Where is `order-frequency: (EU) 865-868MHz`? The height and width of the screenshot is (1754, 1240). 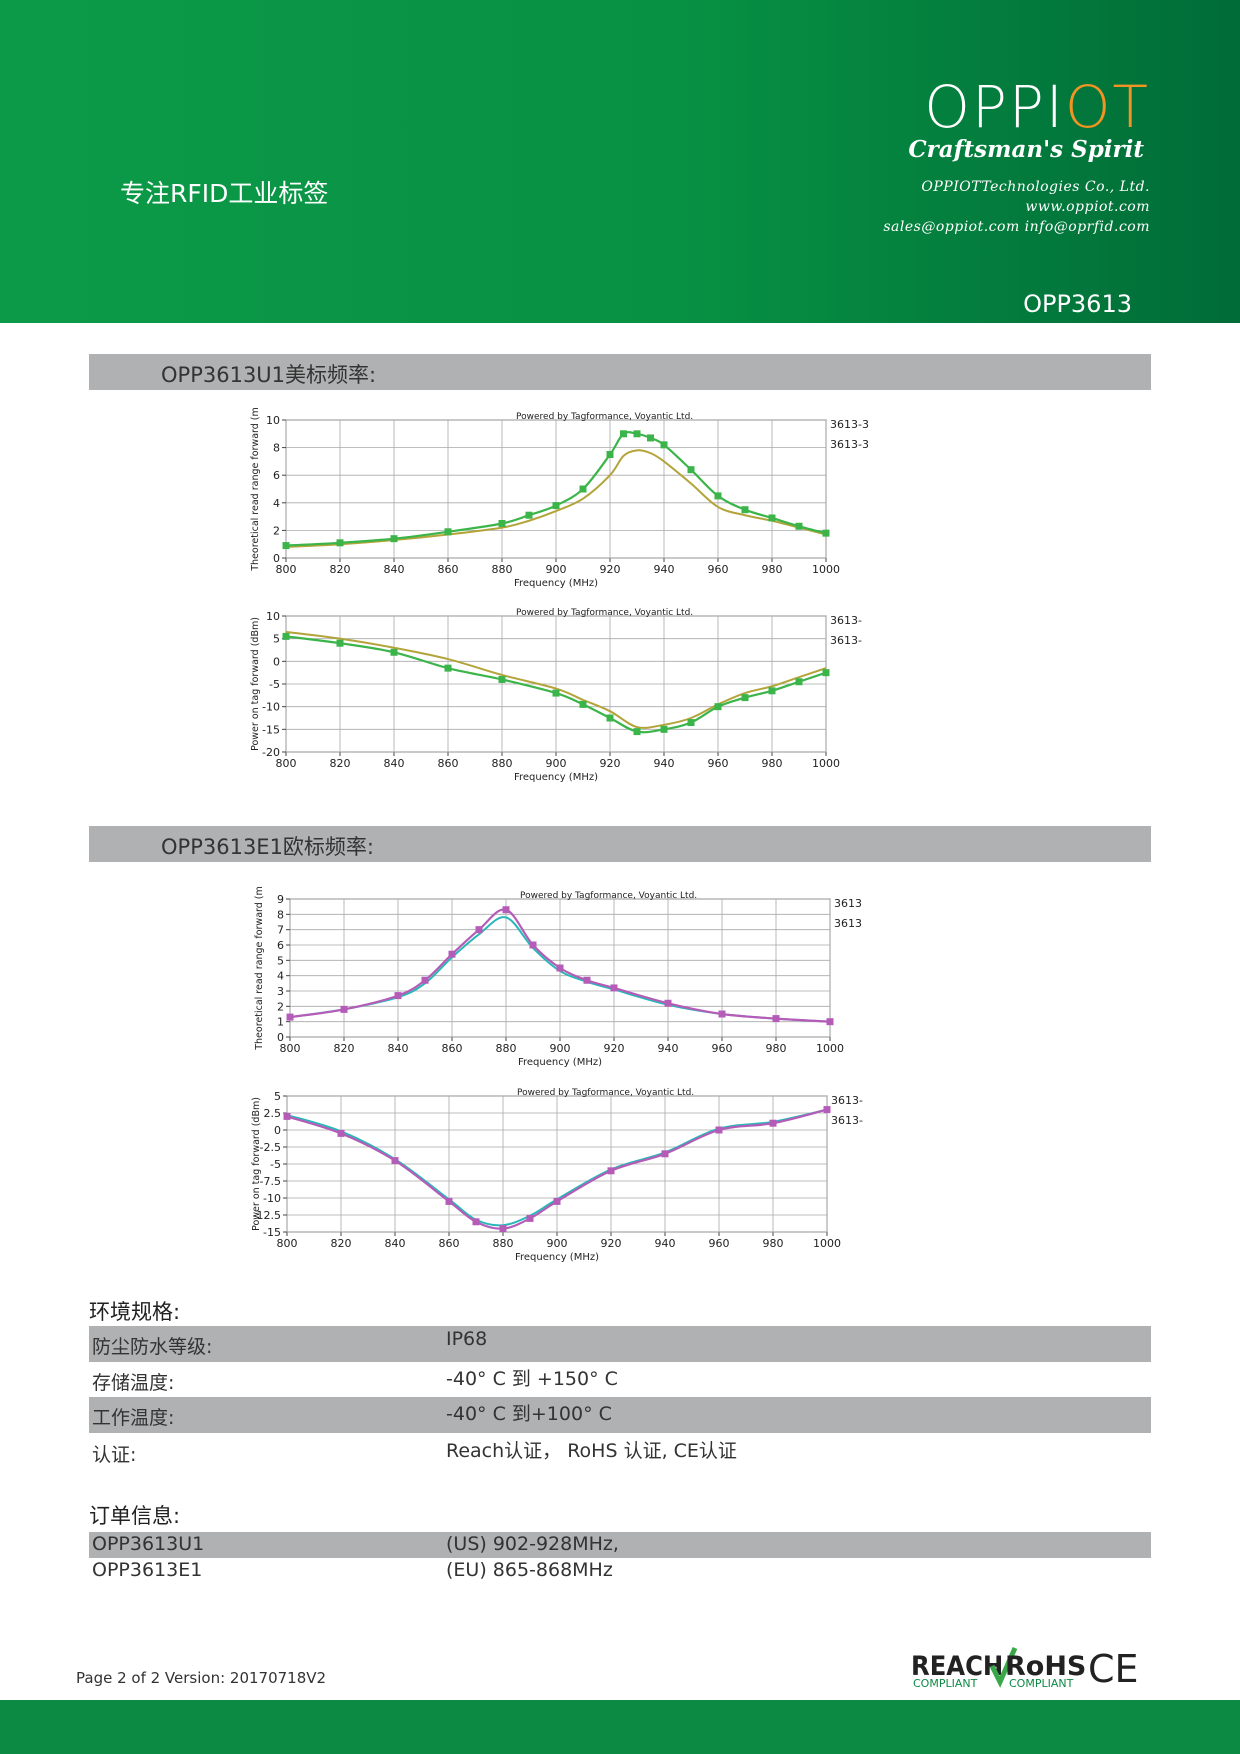
order-frequency: (EU) 865-868MHz is located at coordinates (529, 1570).